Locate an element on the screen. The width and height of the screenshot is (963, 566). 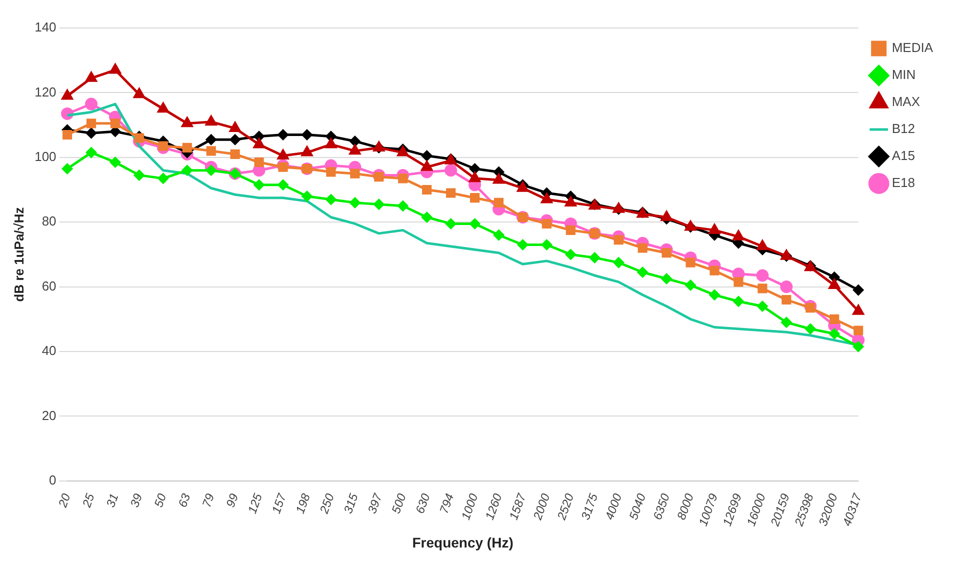
x-tick-label: 16000 is located at coordinates (756, 509).